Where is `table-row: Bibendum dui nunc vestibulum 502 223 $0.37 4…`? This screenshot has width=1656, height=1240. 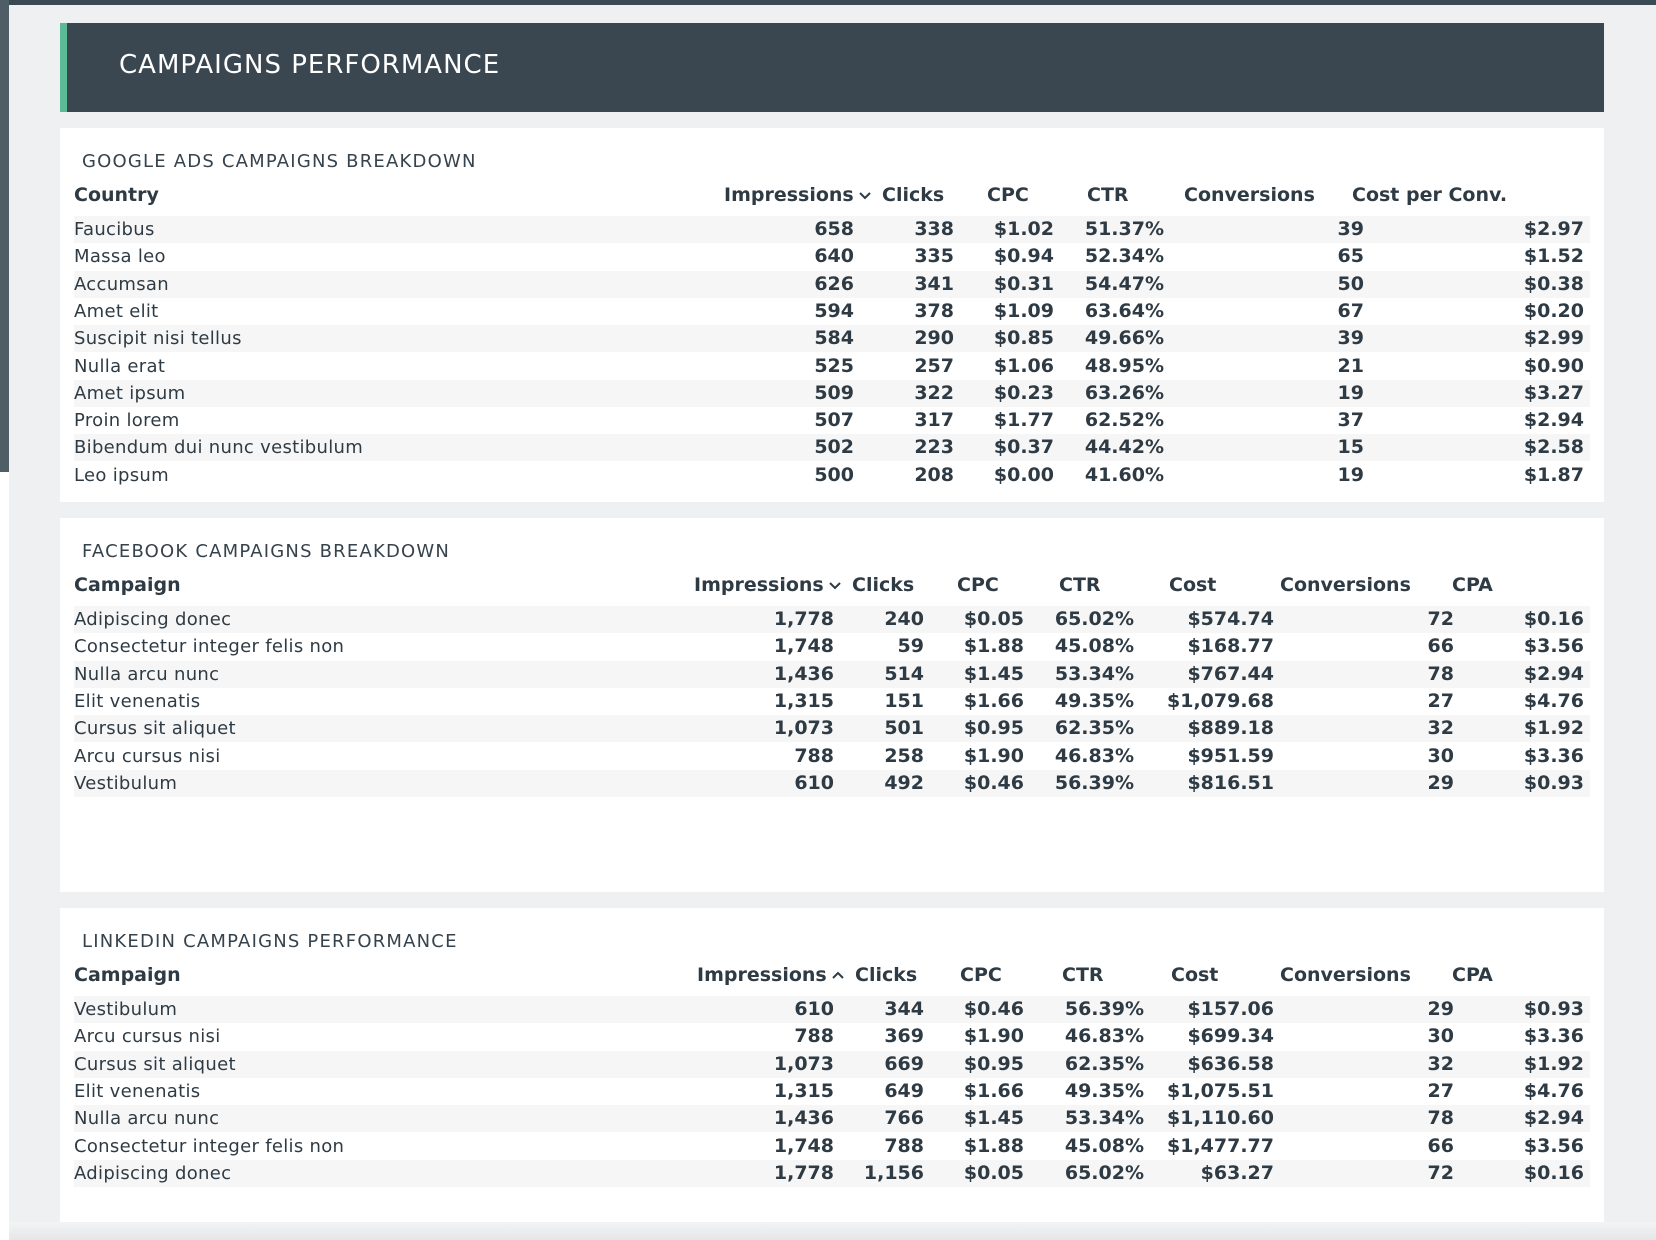 table-row: Bibendum dui nunc vestibulum 502 223 $0.37 4… is located at coordinates (832, 448).